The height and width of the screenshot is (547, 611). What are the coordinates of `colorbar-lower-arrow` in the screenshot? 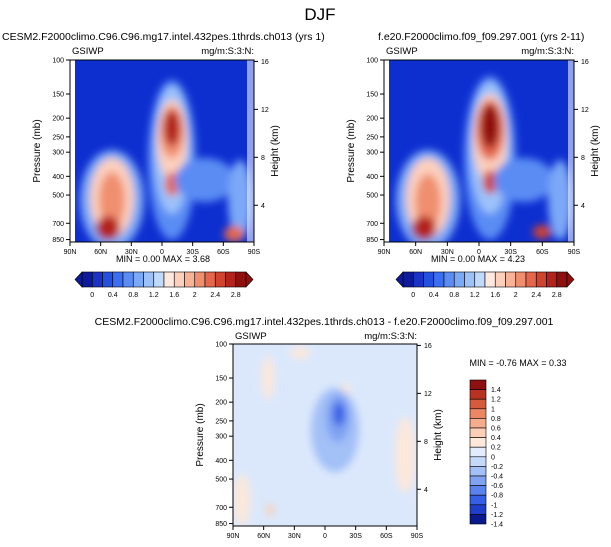 It's located at (399, 279).